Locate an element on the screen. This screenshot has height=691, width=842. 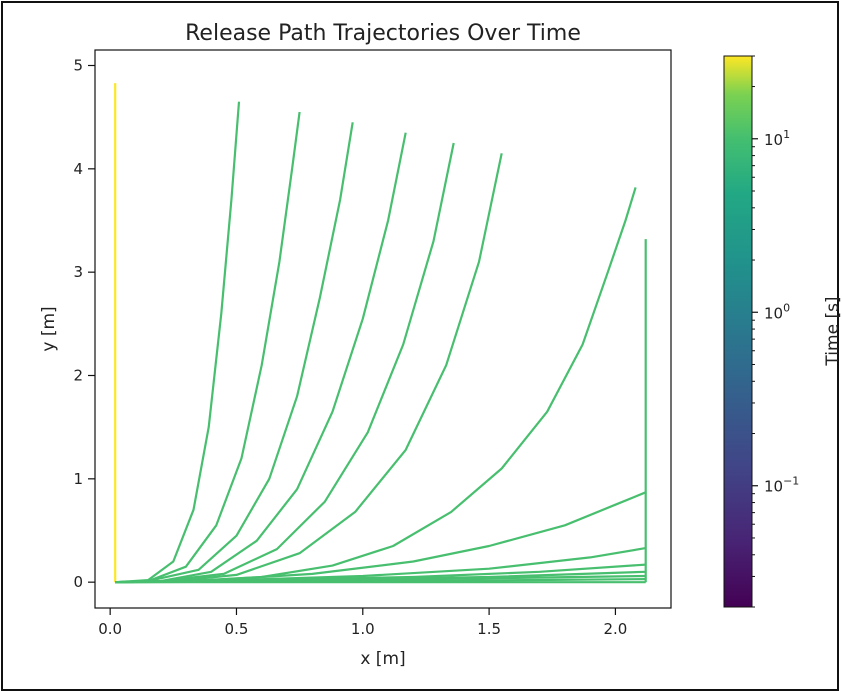
y-tick-label-0: 0 is located at coordinates (78, 582).